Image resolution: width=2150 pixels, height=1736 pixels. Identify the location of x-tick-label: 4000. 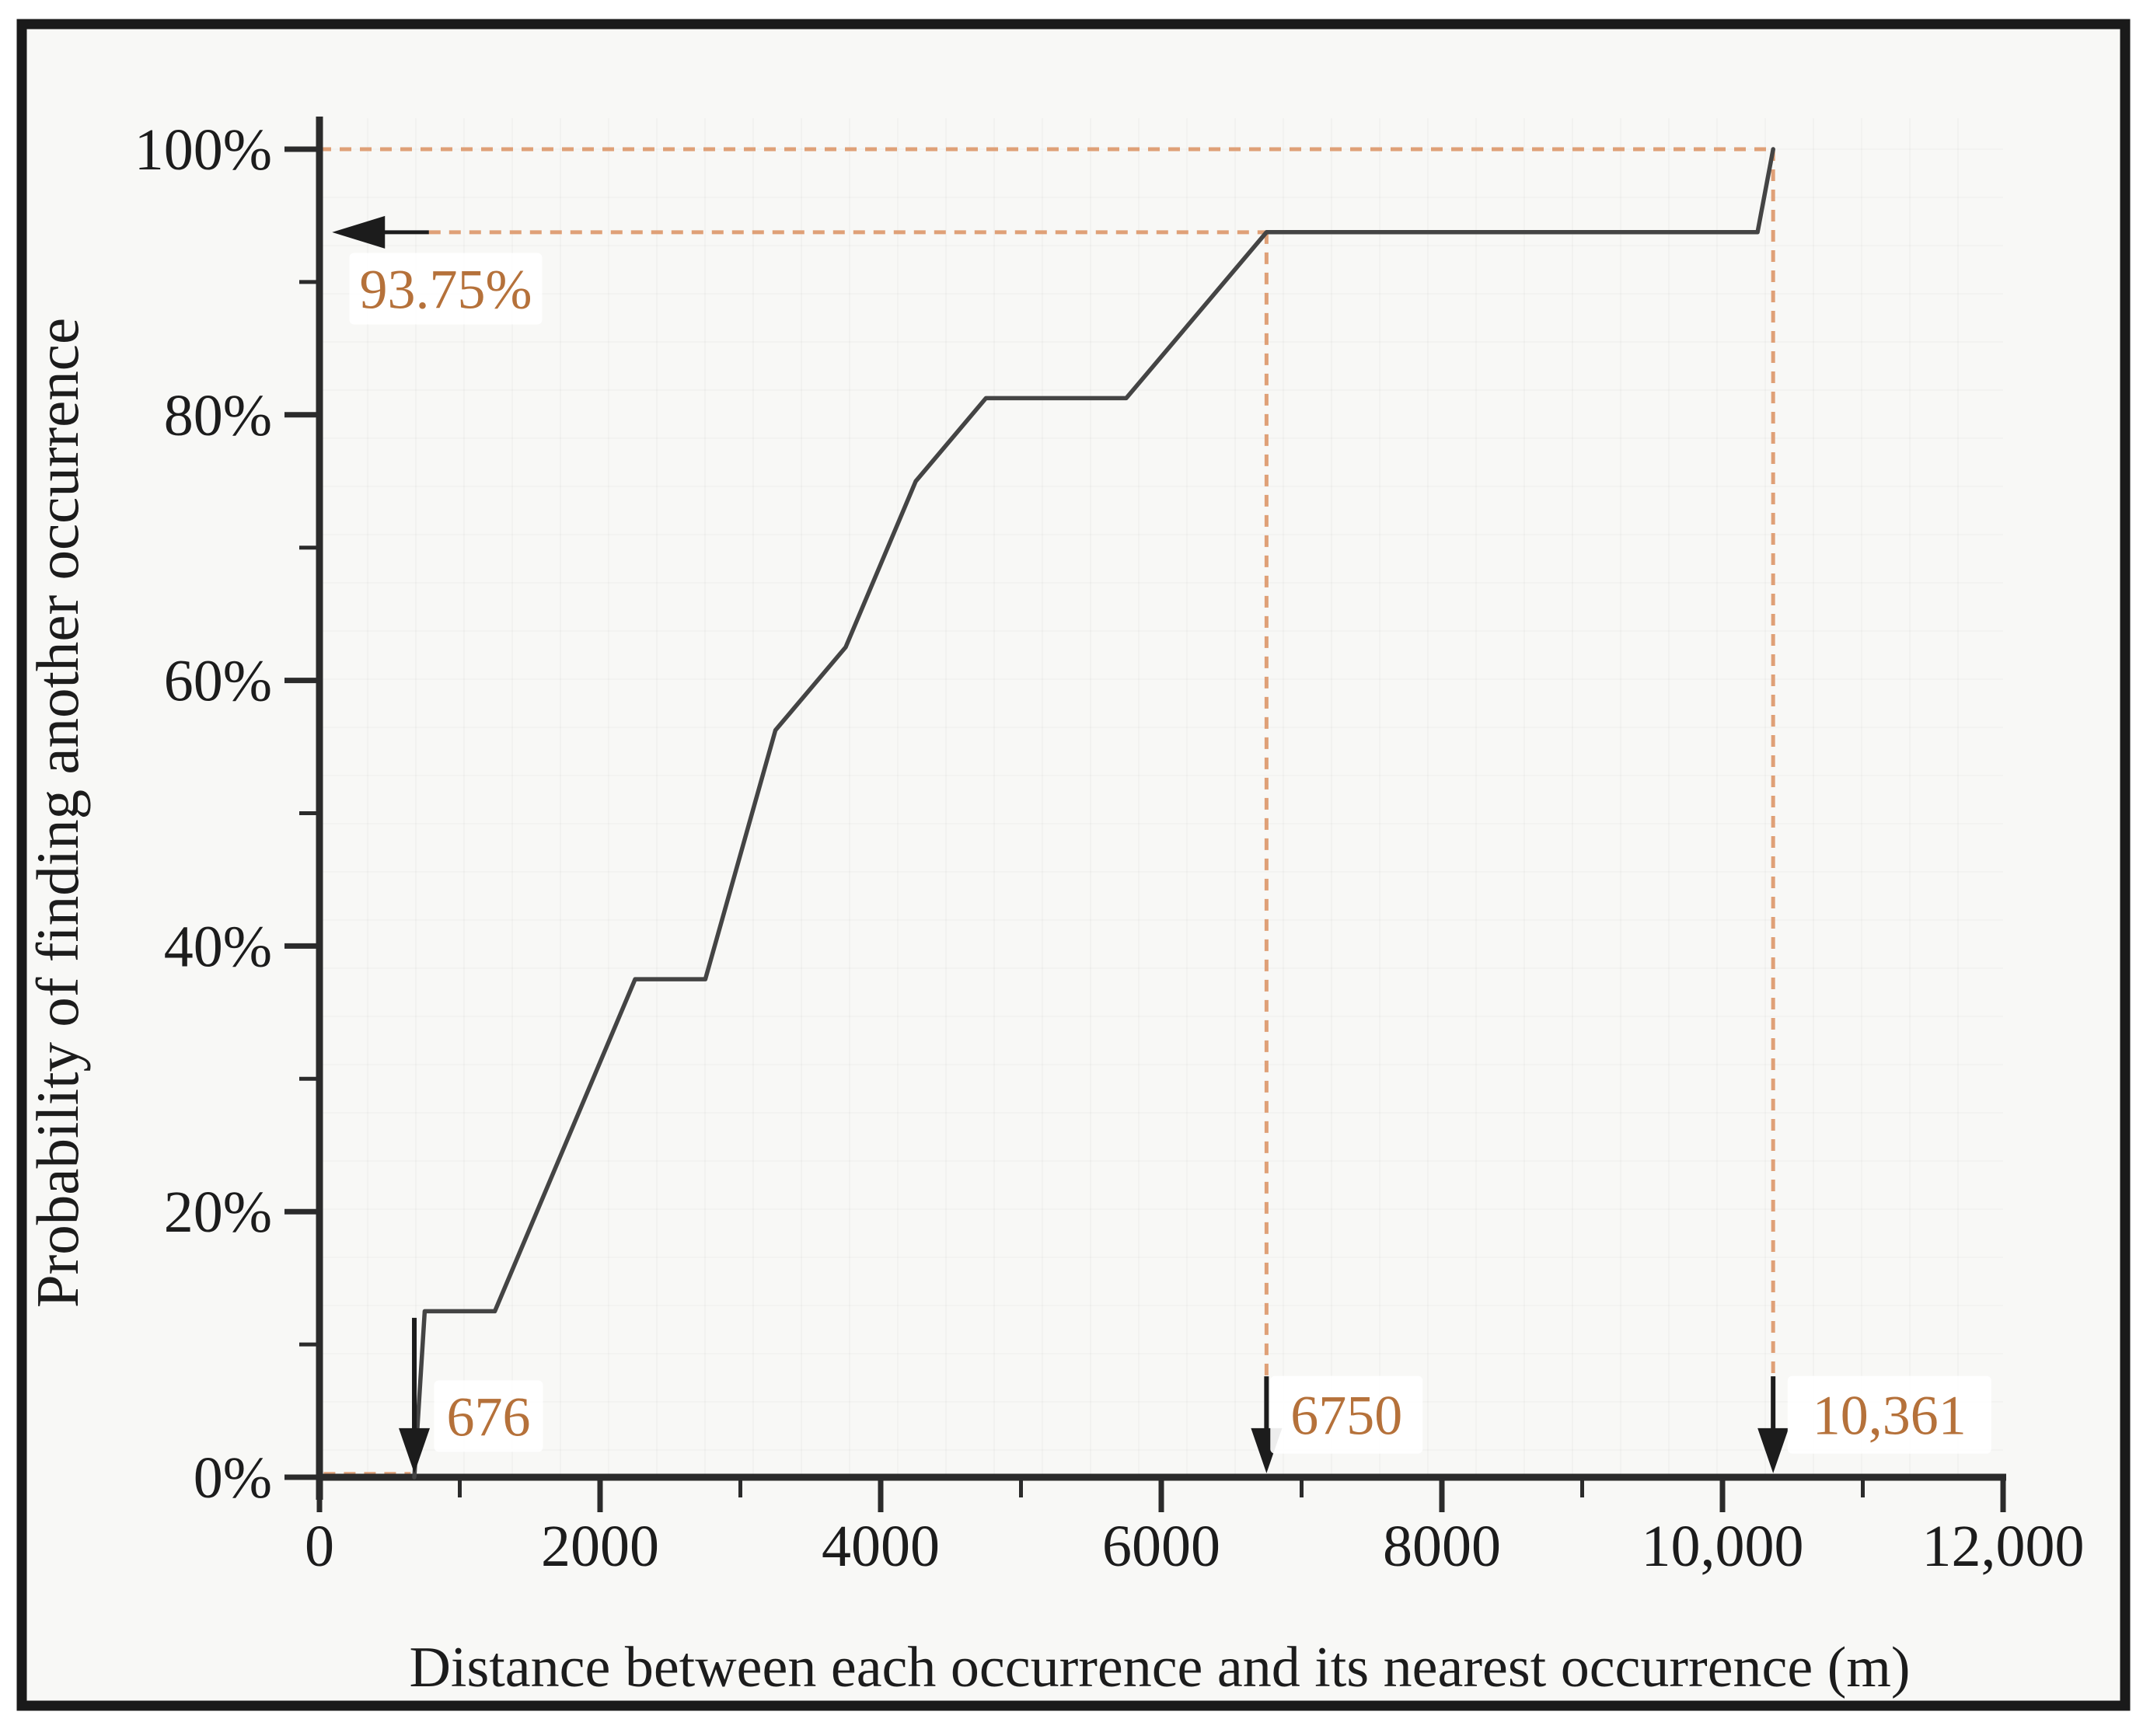
(881, 1546).